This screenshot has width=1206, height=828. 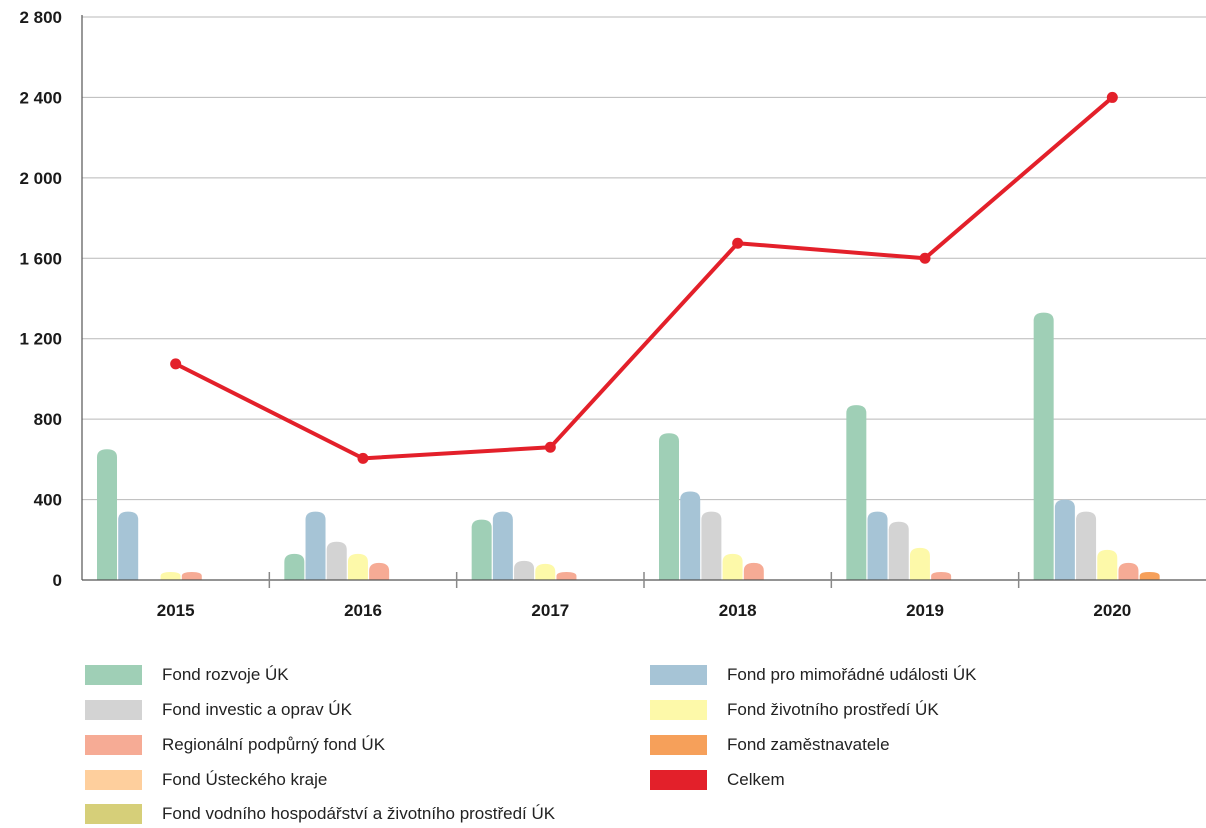 What do you see at coordinates (1112, 610) in the screenshot?
I see `x-tick-label: 2020` at bounding box center [1112, 610].